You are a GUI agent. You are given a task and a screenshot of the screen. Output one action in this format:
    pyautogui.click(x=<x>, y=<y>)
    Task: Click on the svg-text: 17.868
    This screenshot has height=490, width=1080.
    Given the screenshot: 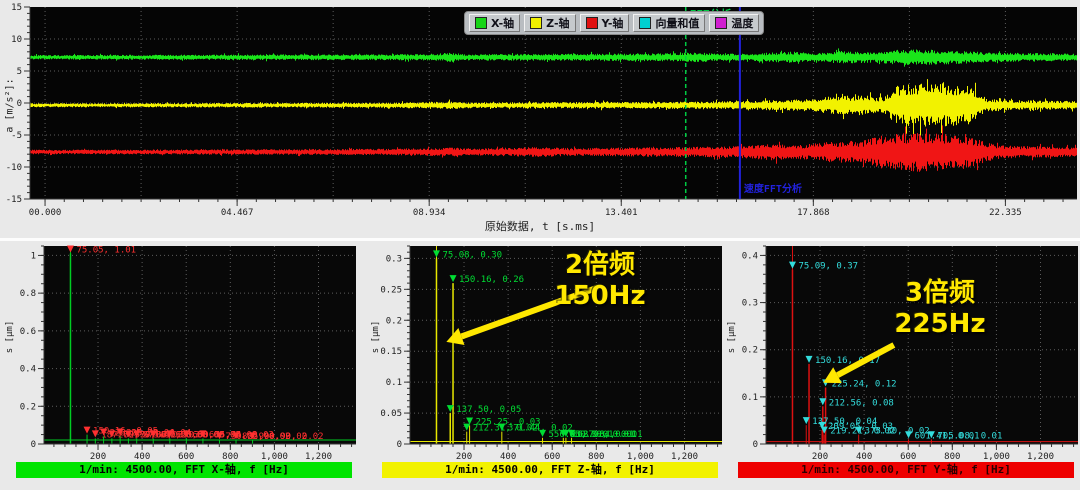 What is the action you would take?
    pyautogui.click(x=813, y=213)
    